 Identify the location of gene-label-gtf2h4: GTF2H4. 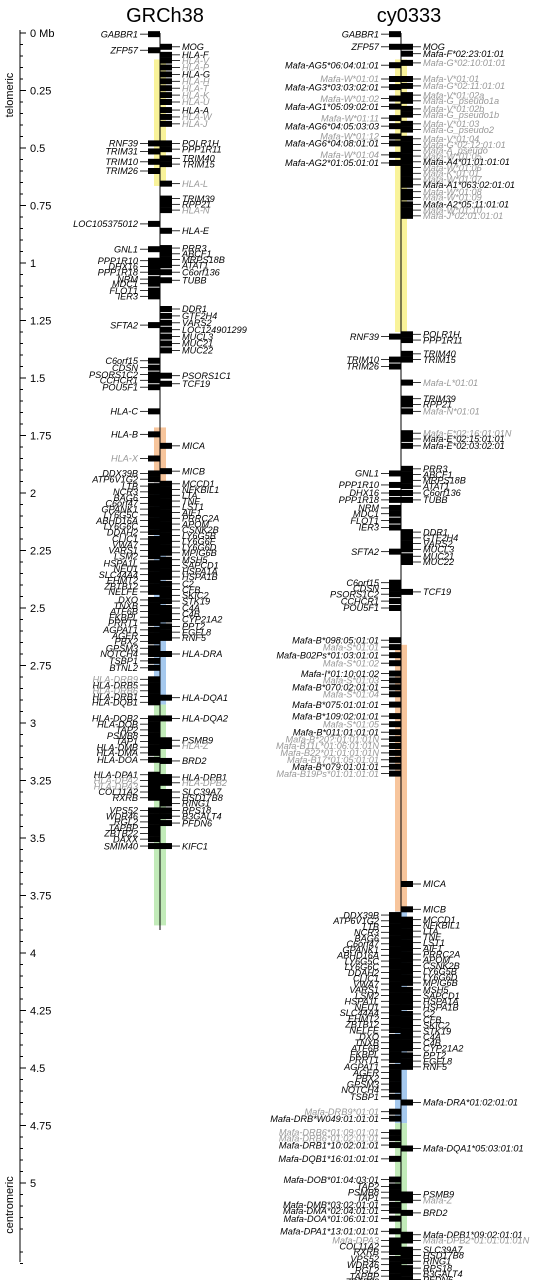
(440, 538).